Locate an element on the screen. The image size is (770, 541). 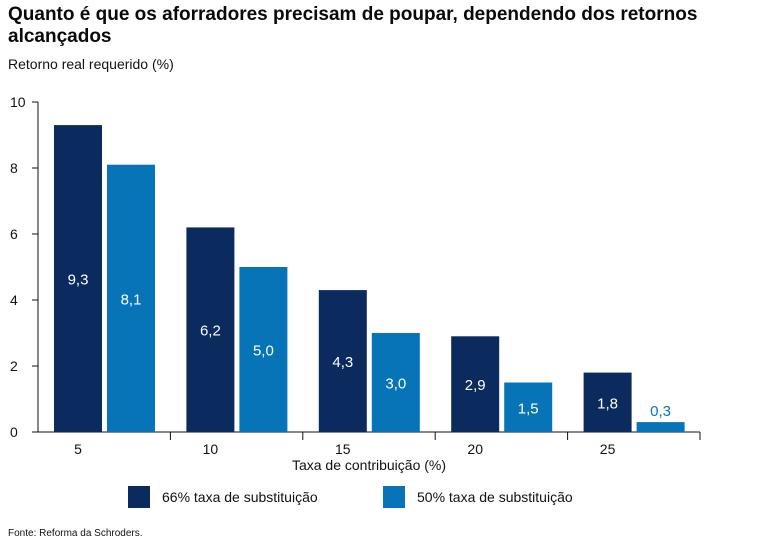
data-label: 3,0 is located at coordinates (395, 384).